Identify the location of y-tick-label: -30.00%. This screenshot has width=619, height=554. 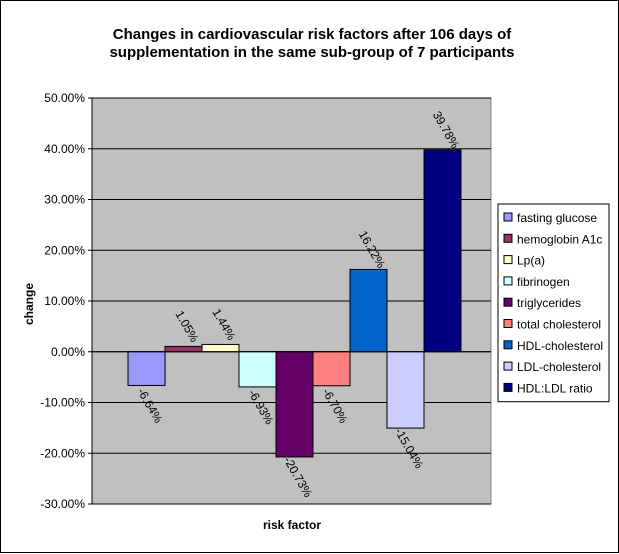
(62, 504).